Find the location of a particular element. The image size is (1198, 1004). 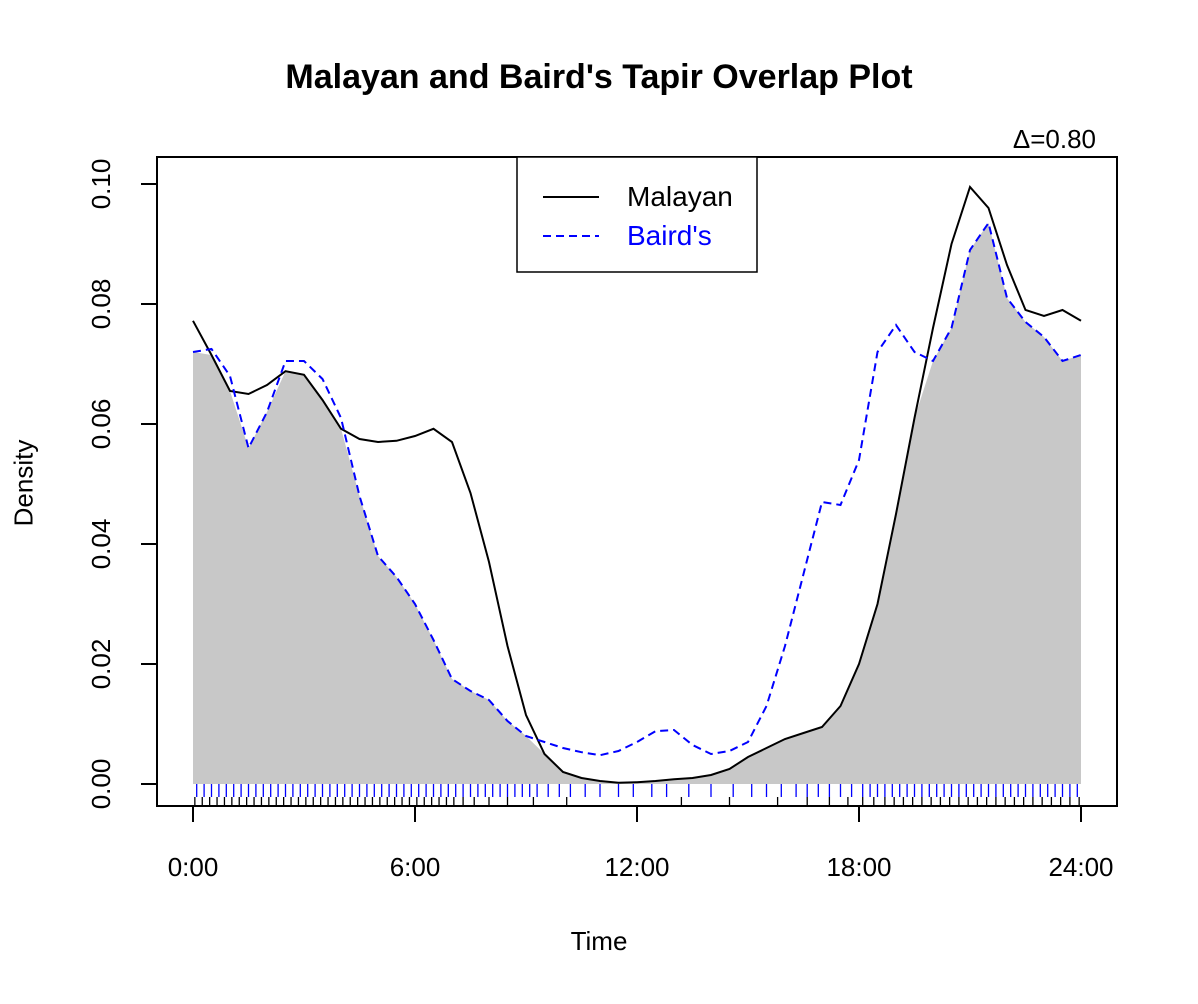

overlap-coefficient-label: Δ=0.80 is located at coordinates (1054, 139).